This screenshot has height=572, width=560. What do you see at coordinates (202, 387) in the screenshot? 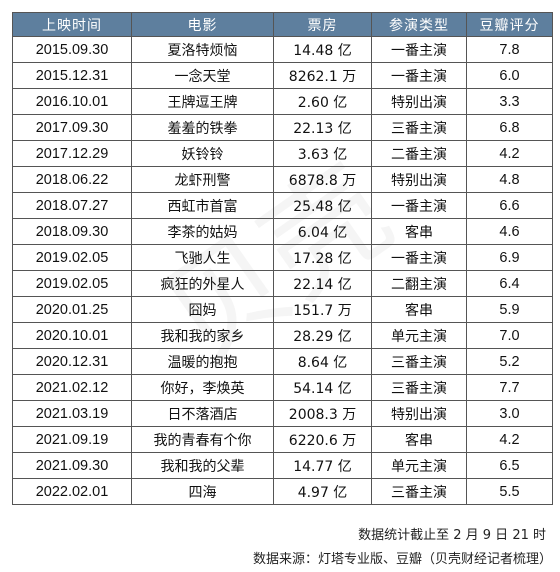
I see `film-title-cell: 你好，李焕英` at bounding box center [202, 387].